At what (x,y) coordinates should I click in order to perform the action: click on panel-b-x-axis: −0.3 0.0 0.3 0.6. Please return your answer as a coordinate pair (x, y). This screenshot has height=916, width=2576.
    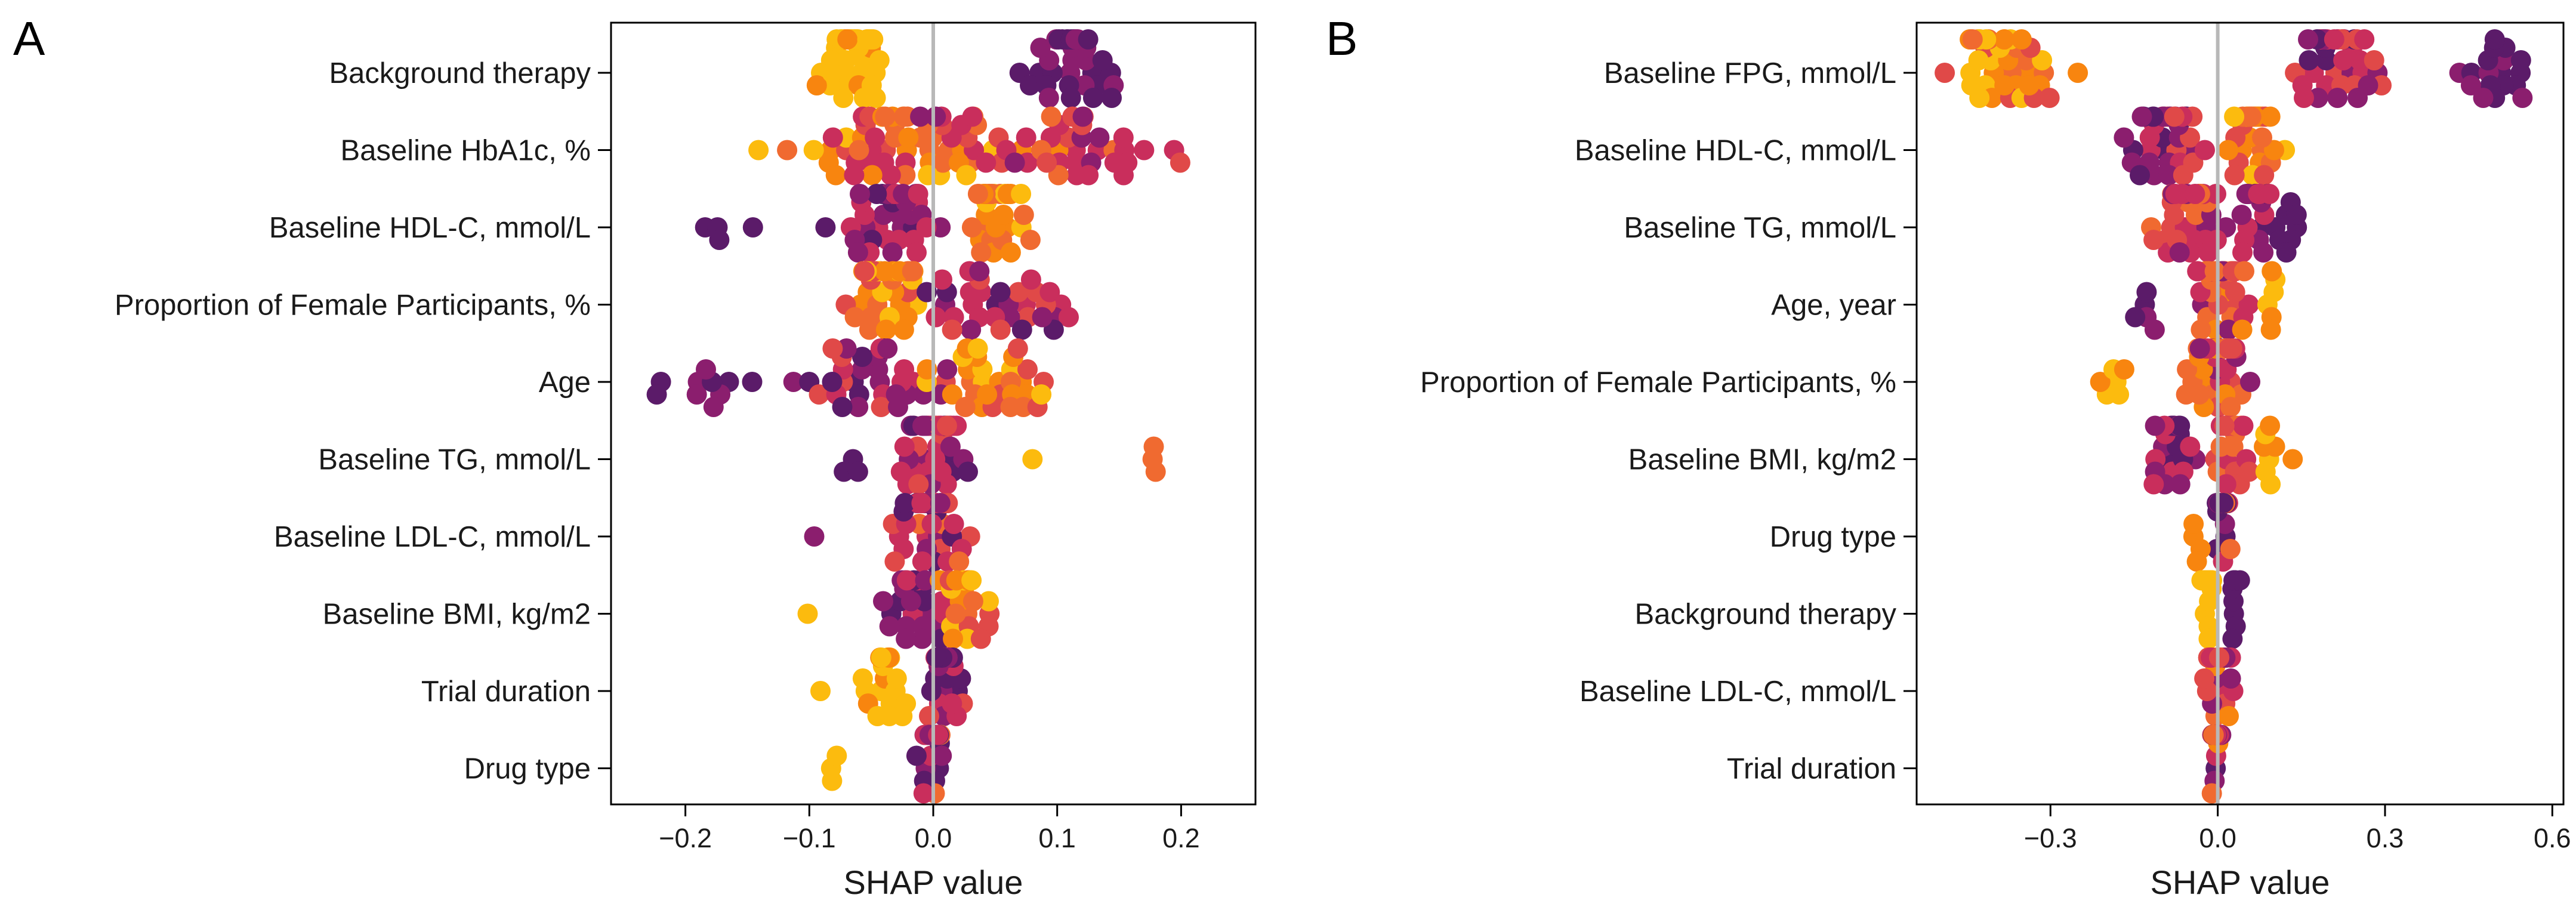
    Looking at the image, I should click on (2297, 828).